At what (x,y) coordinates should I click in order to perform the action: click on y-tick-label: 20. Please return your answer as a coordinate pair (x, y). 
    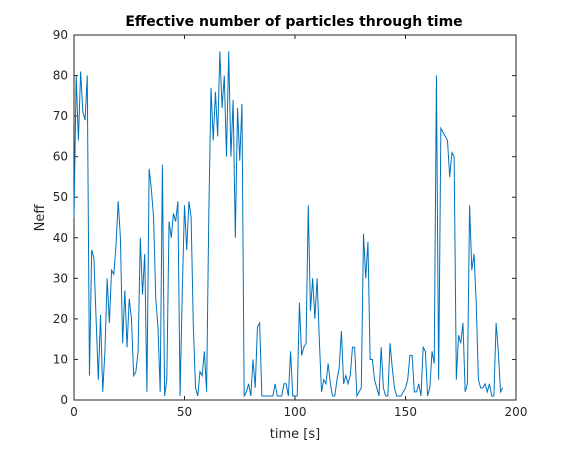
    Looking at the image, I should click on (60, 319).